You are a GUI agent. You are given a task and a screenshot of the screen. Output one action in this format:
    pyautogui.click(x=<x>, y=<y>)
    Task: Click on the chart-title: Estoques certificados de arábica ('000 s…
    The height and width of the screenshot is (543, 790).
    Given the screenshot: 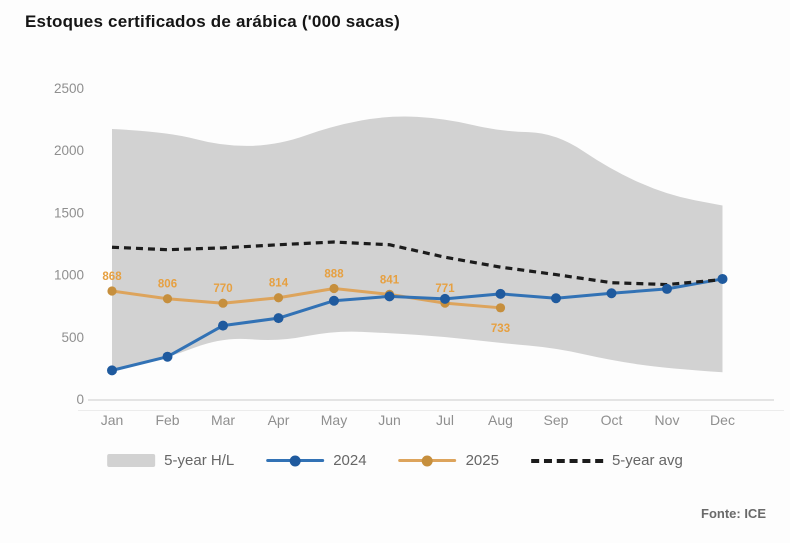 What is the action you would take?
    pyautogui.click(x=212, y=21)
    